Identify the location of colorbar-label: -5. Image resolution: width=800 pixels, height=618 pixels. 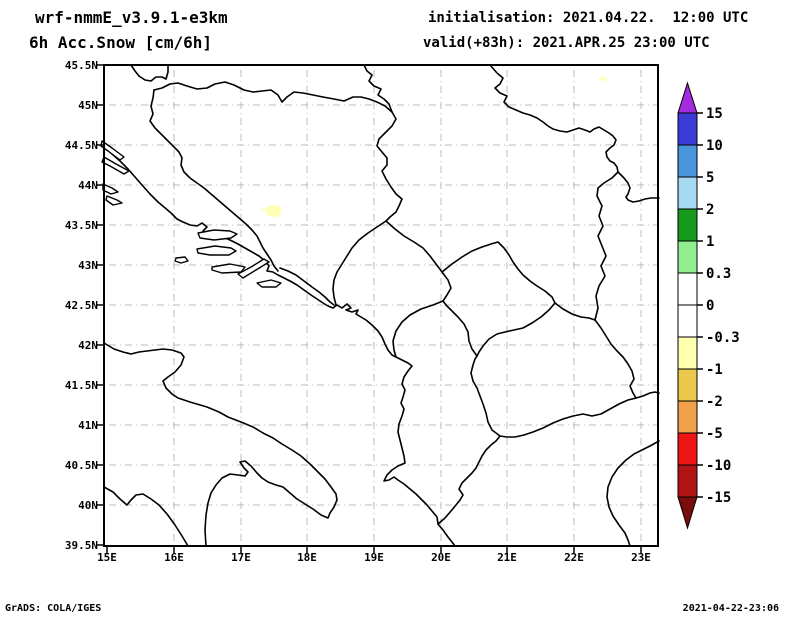
(714, 434).